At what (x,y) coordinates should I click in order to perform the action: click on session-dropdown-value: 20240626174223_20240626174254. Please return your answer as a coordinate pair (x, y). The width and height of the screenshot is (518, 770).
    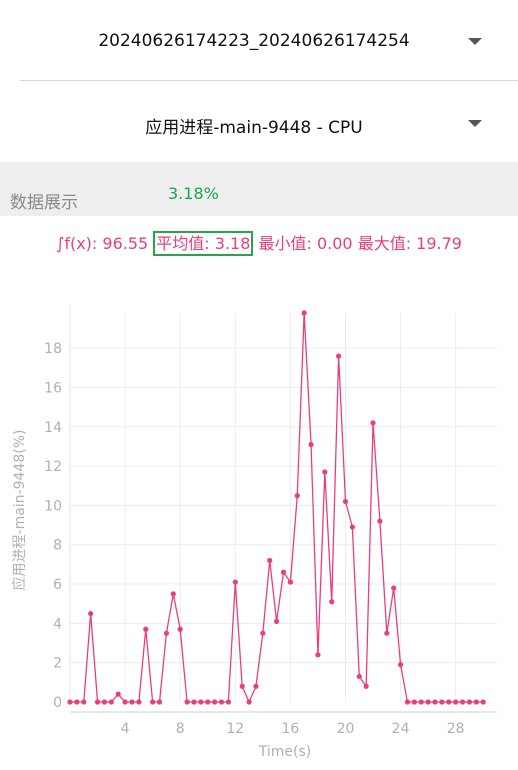
    Looking at the image, I should click on (254, 41).